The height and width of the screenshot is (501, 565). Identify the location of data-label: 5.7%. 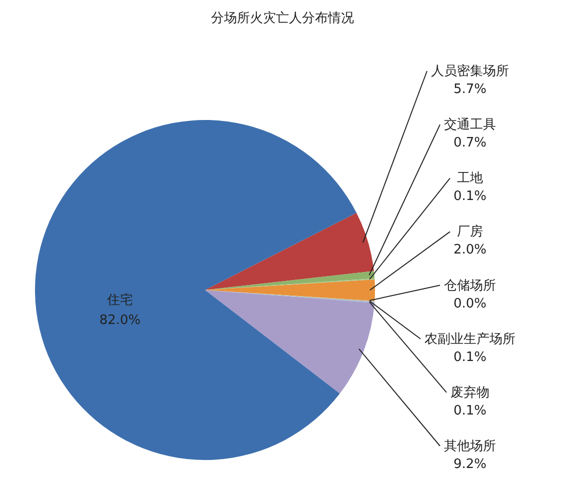
(470, 89).